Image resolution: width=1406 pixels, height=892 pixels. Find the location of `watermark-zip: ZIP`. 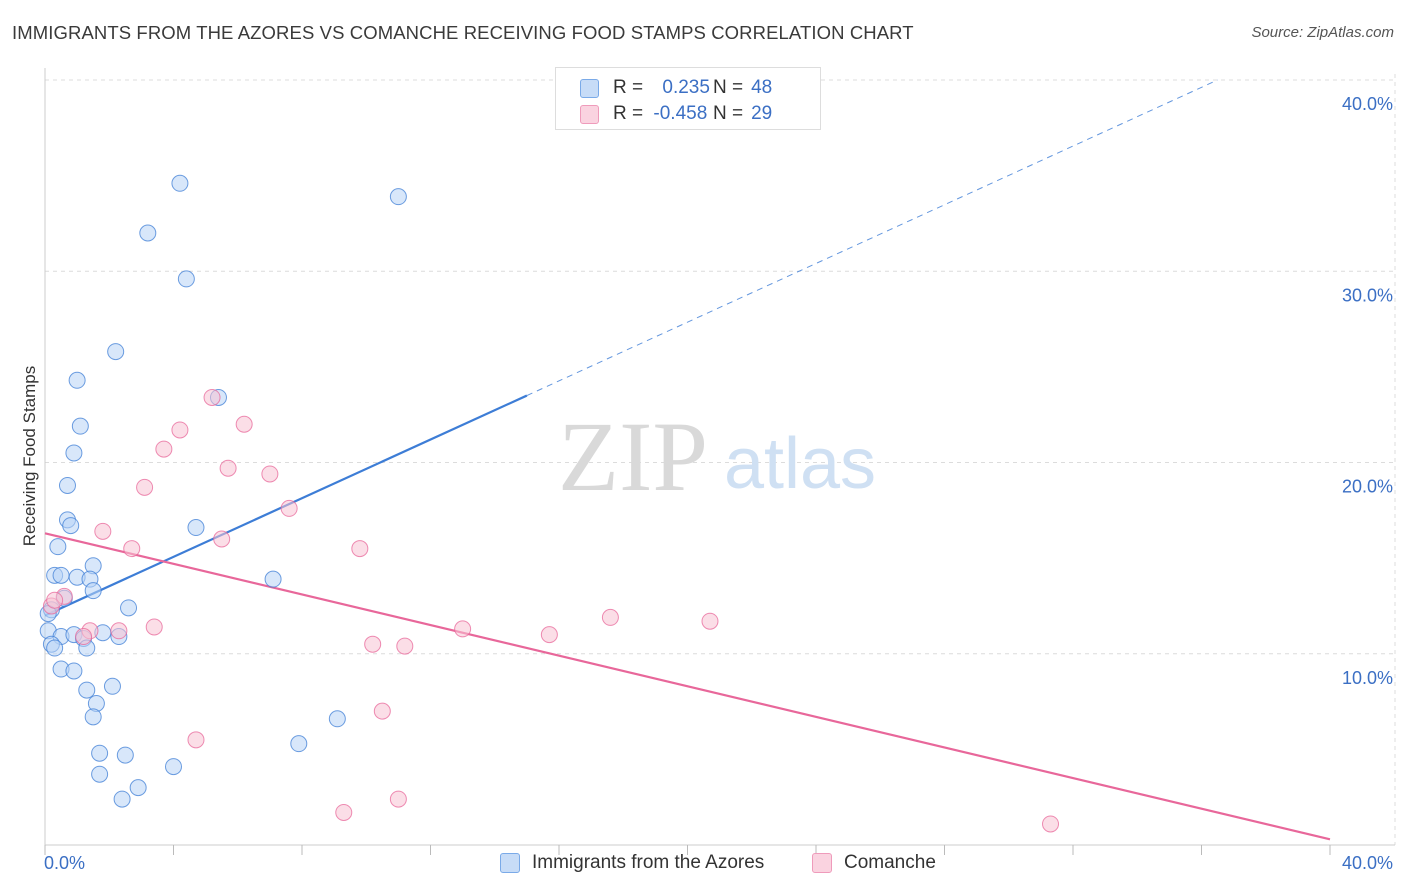

watermark-zip: ZIP is located at coordinates (633, 456).